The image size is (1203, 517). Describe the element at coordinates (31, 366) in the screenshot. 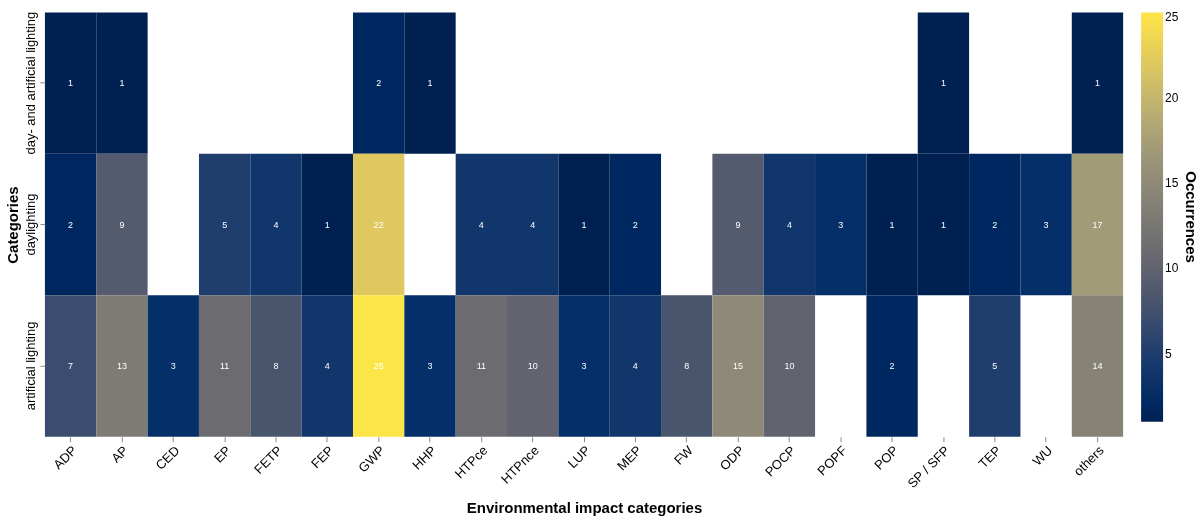

I see `y-tick-label: artificial lighting` at that location.